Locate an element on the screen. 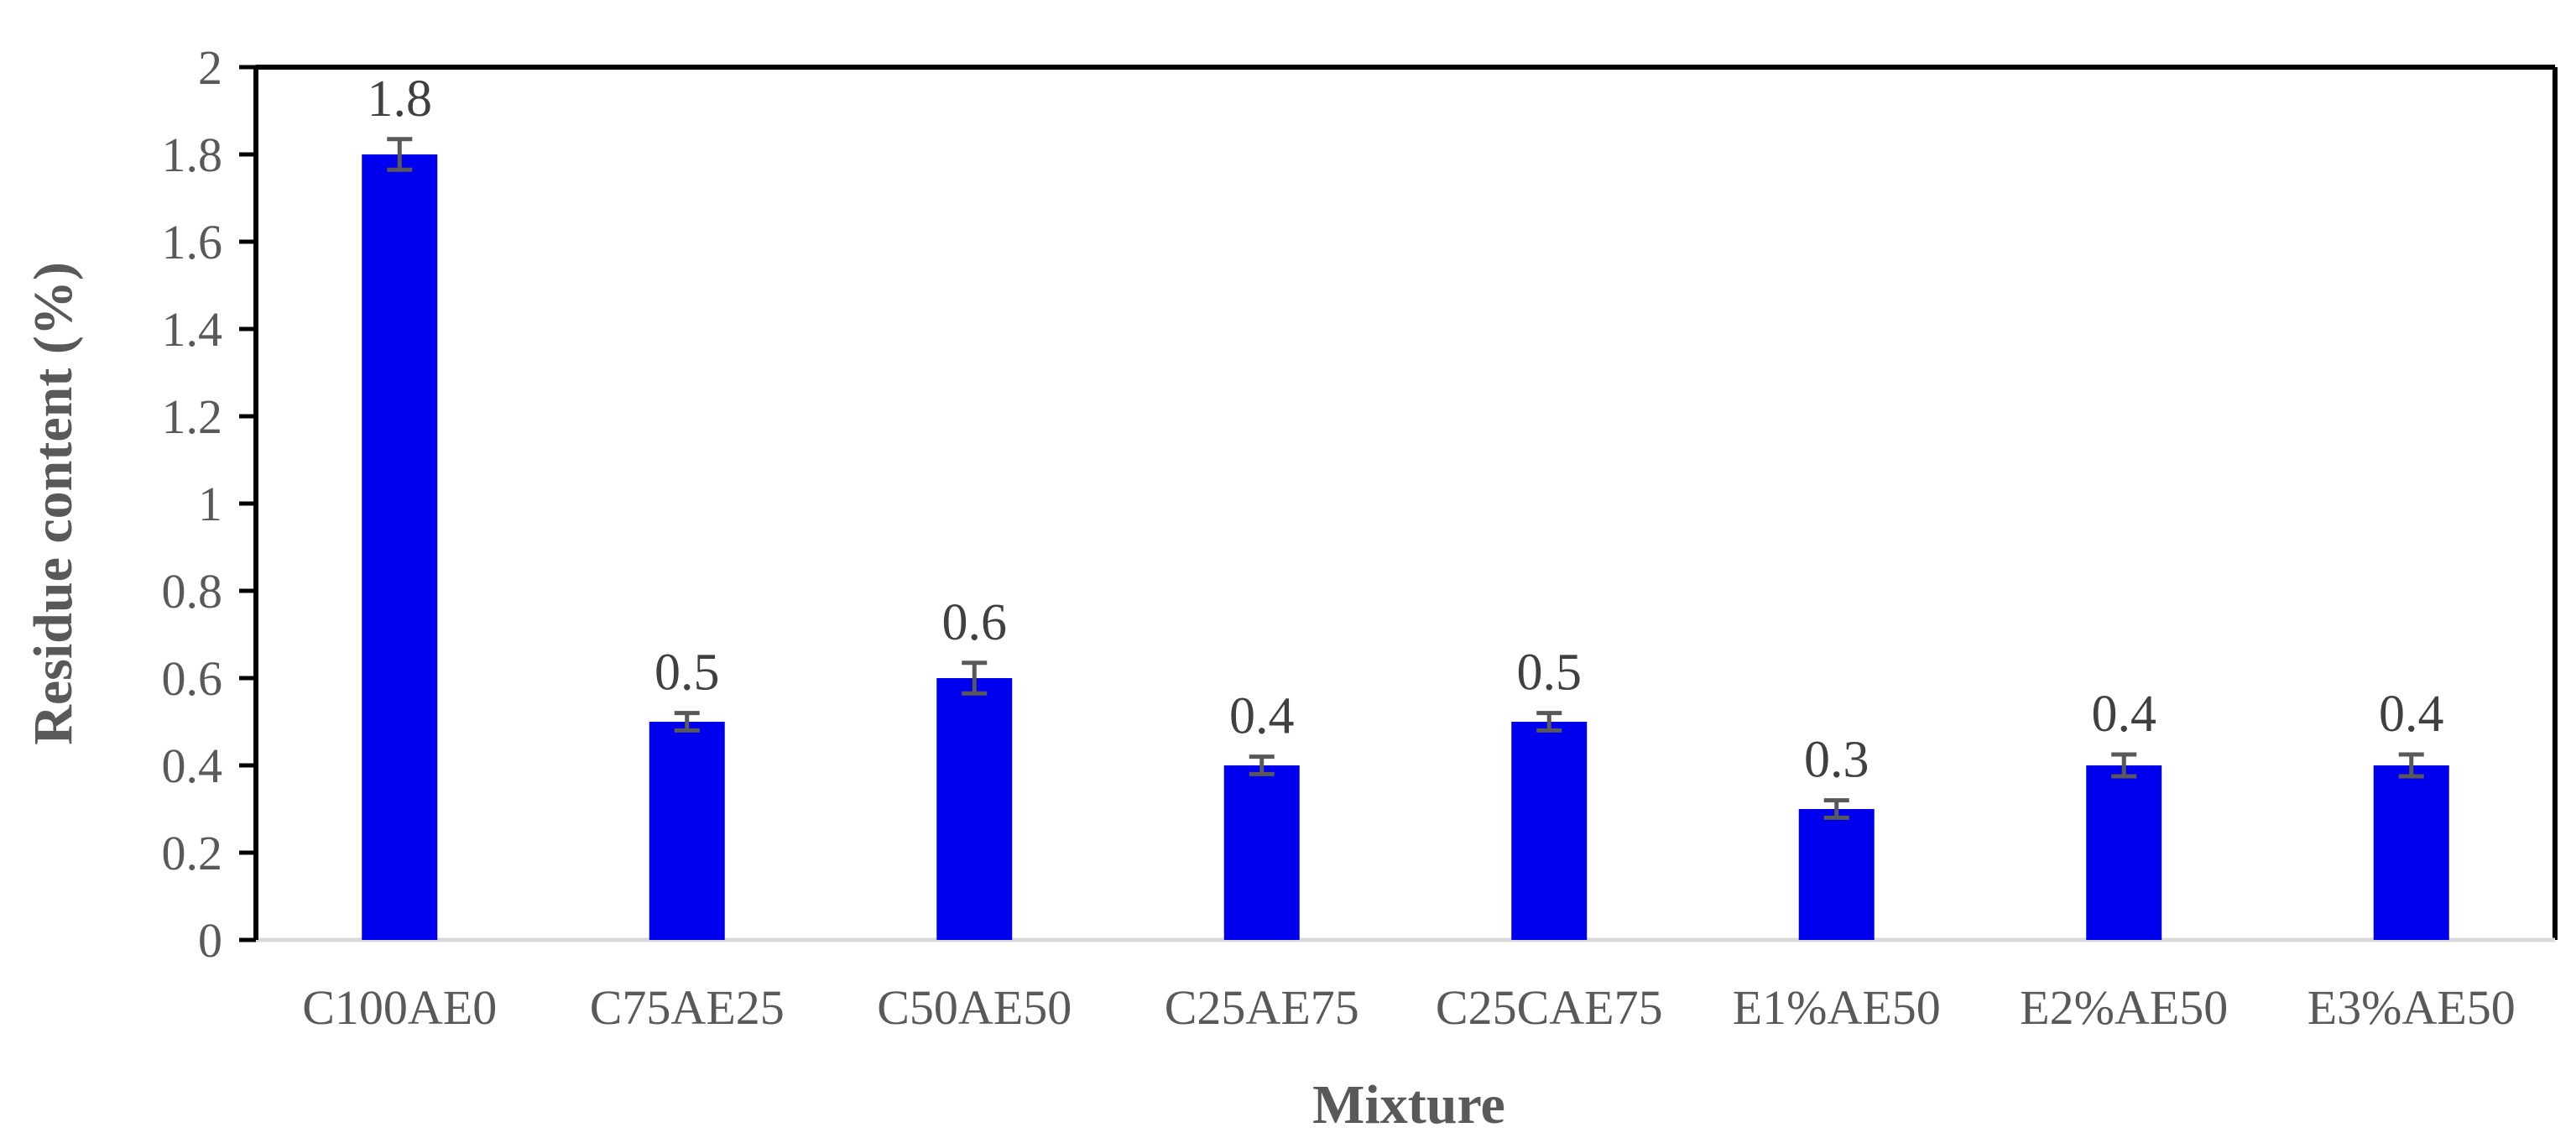 Image resolution: width=2576 pixels, height=1138 pixels. category-label: C25CAE75 is located at coordinates (1549, 1007).